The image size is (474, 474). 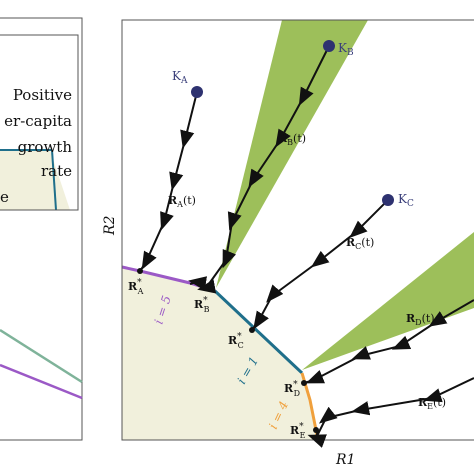 What do you see at coordinates (4, 197) in the screenshot?
I see `legend-partial-text: e` at bounding box center [4, 197].